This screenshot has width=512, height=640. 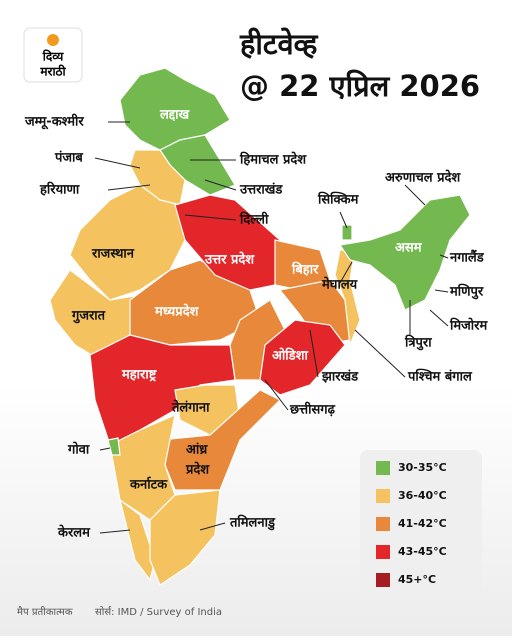 I want to click on state-label: जम्मू-कश्मीर, so click(x=54, y=122).